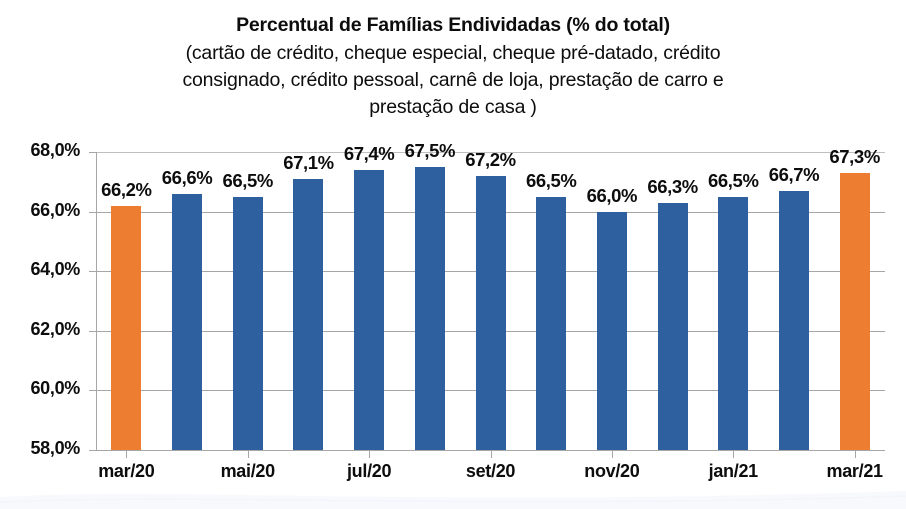  I want to click on y-axis-label: 68,0%, so click(55, 150).